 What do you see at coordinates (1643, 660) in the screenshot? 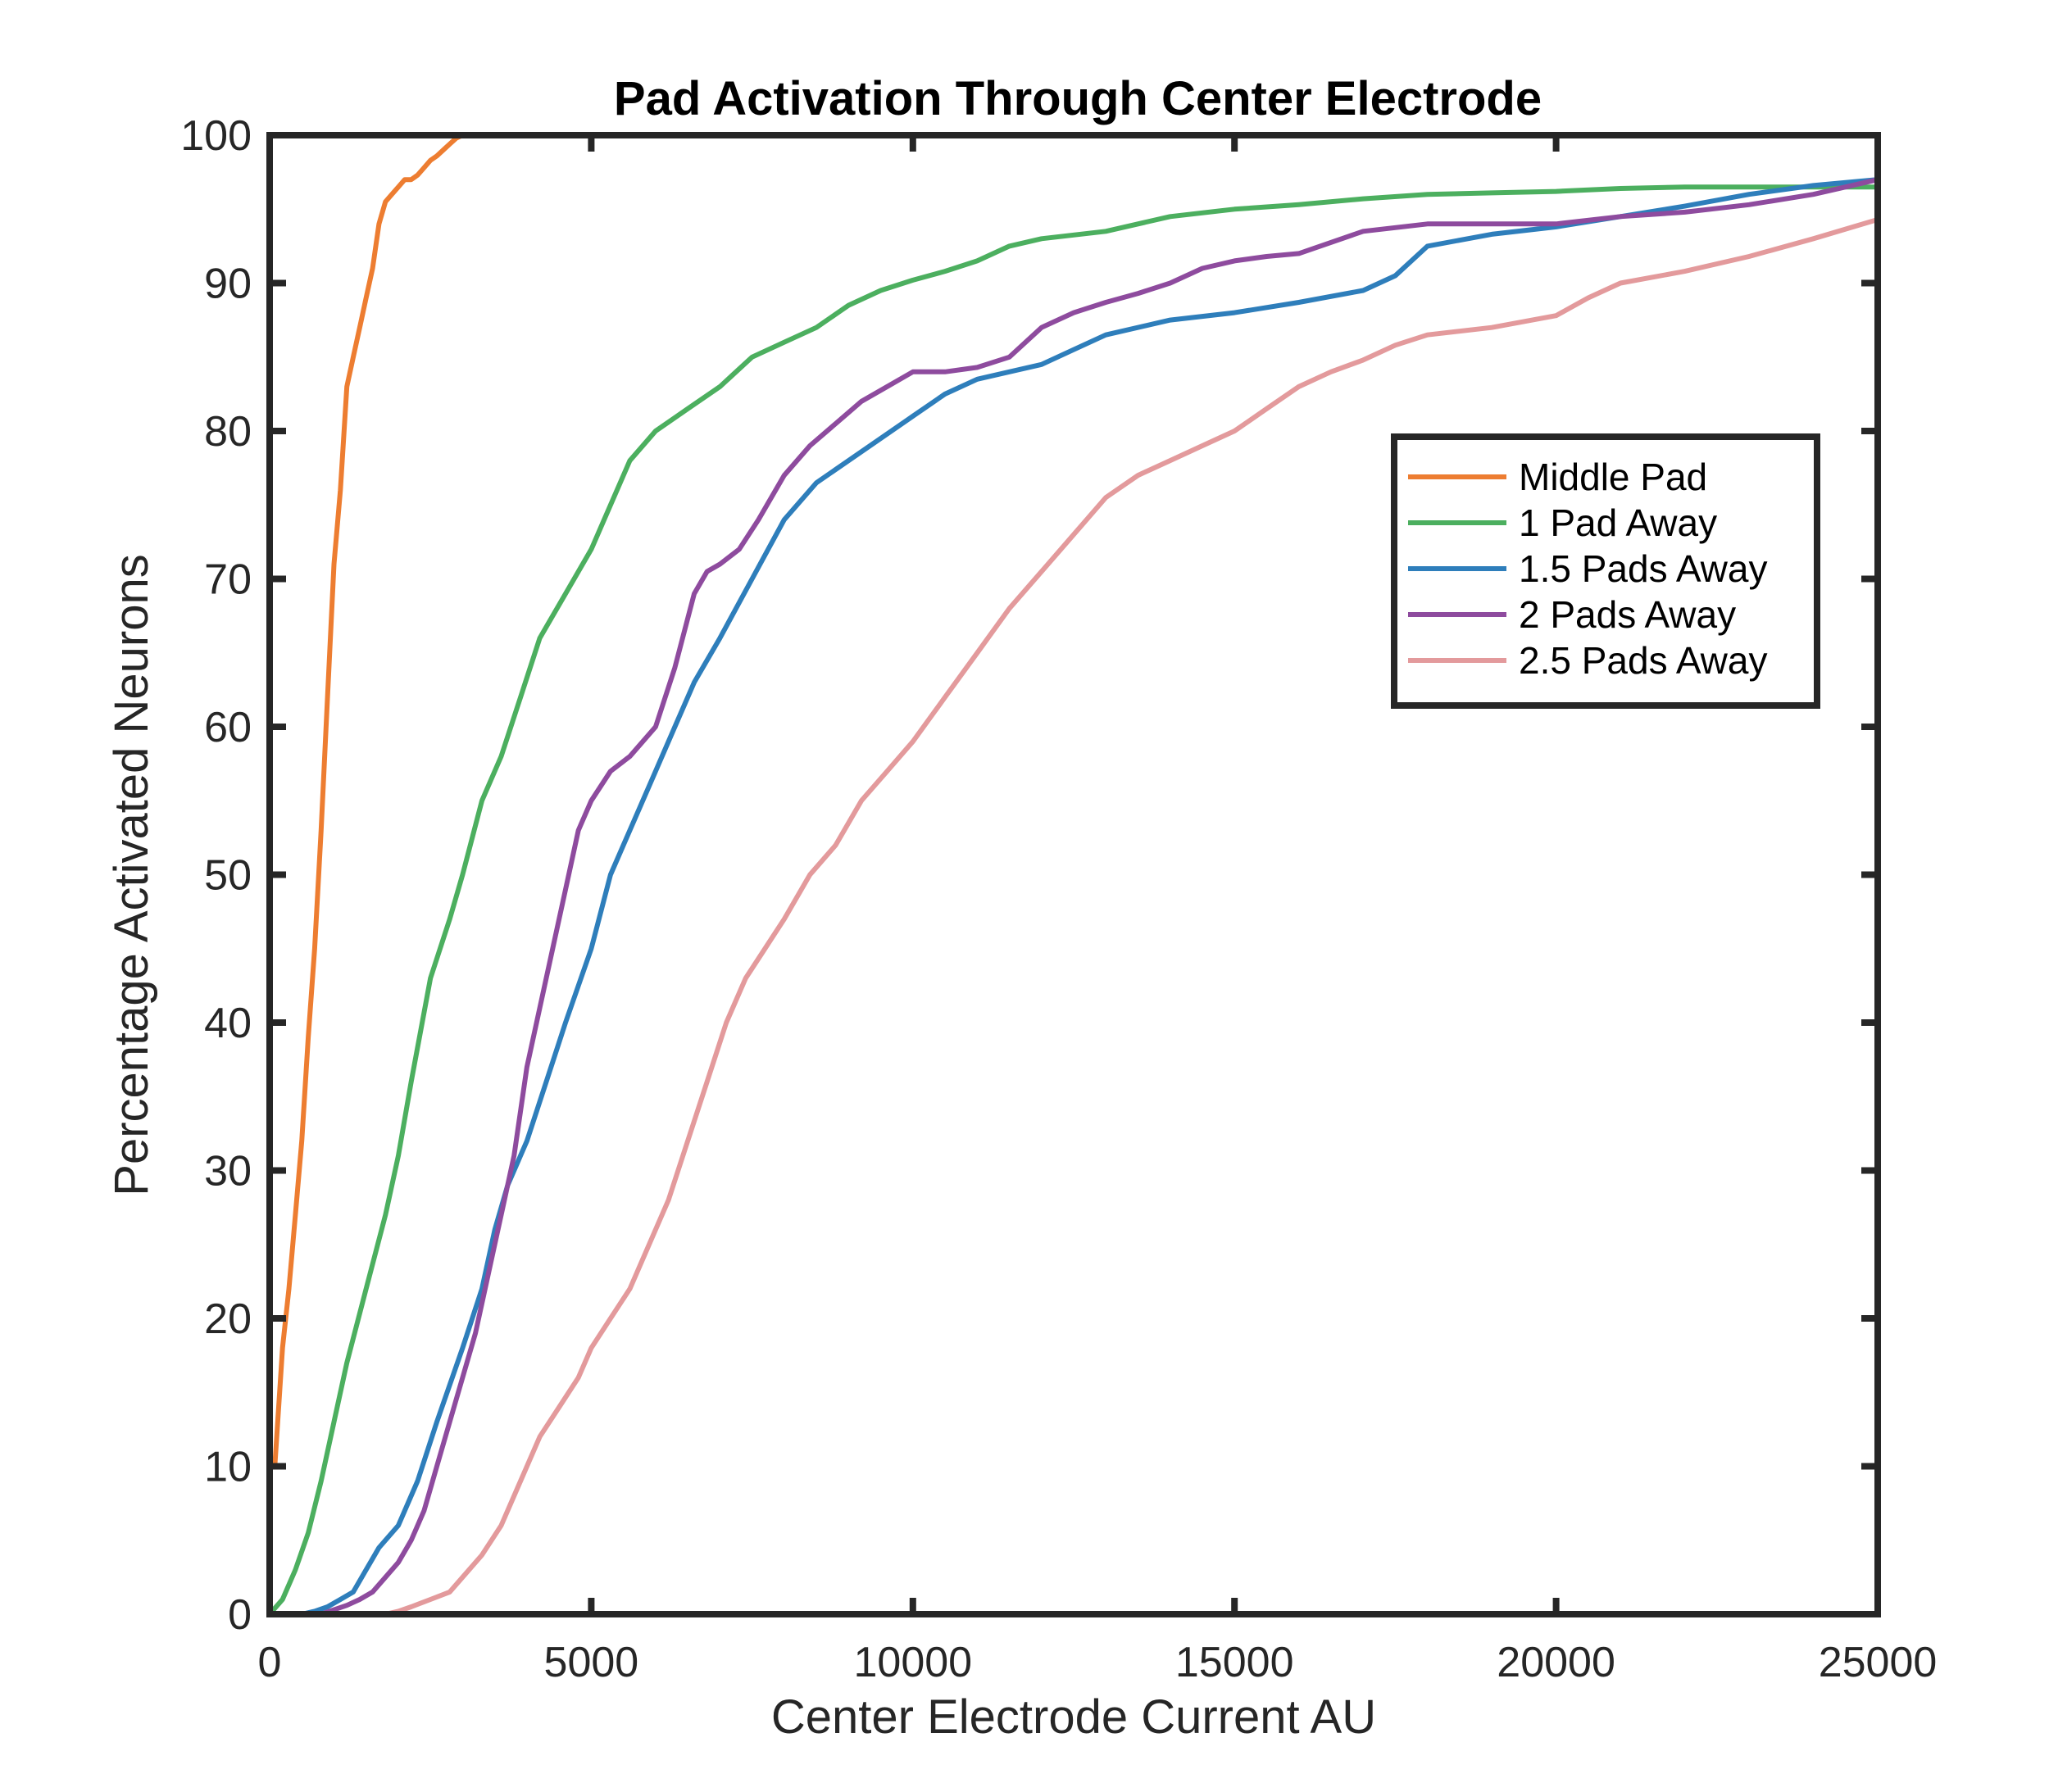
I see `legend-label-5: 2.5 Pads Away` at bounding box center [1643, 660].